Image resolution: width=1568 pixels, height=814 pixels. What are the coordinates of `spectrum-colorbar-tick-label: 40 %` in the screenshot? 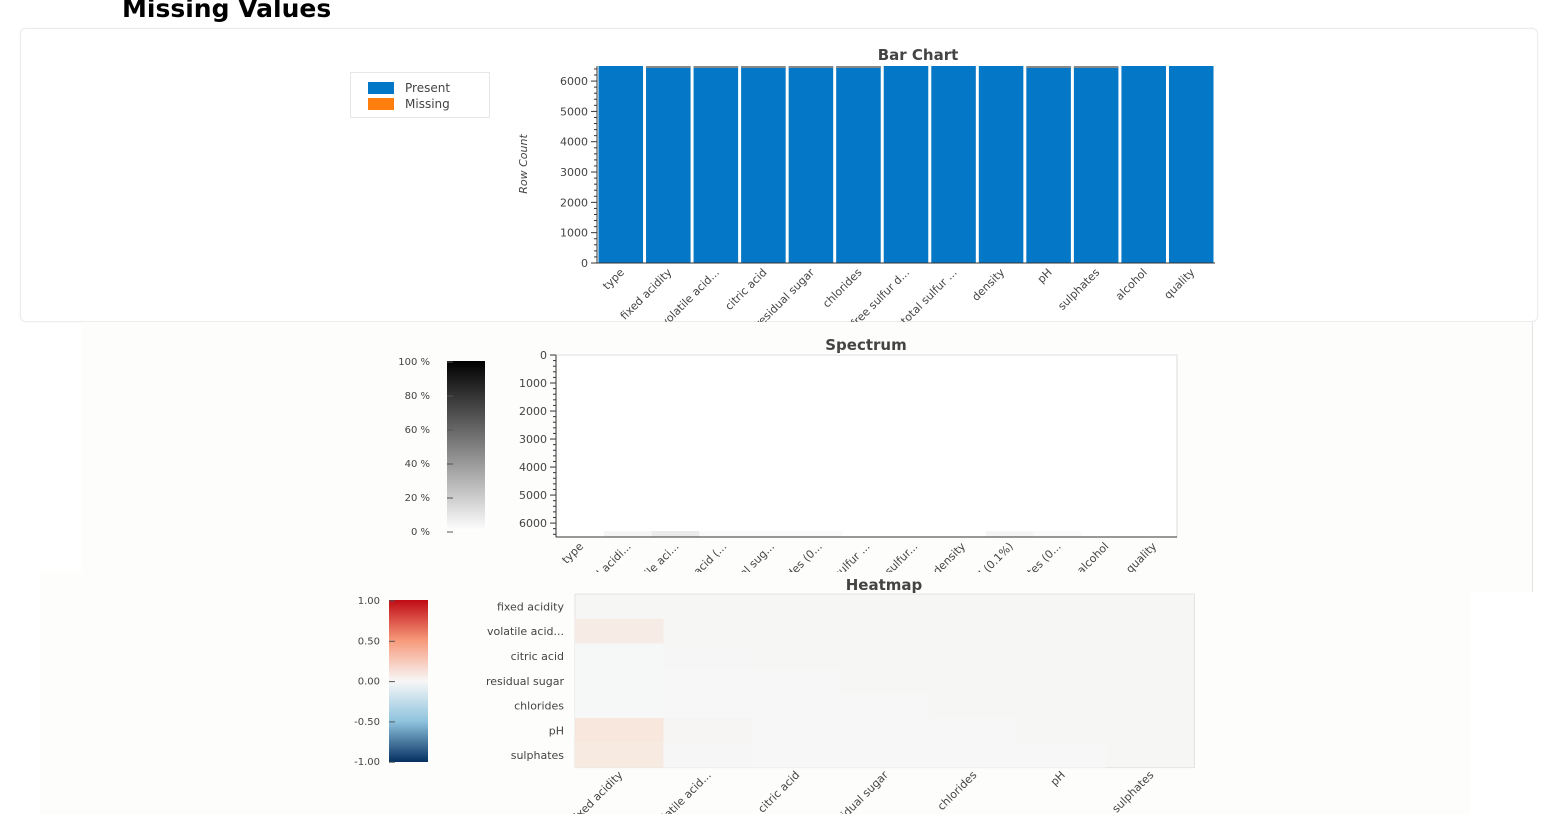 It's located at (417, 464).